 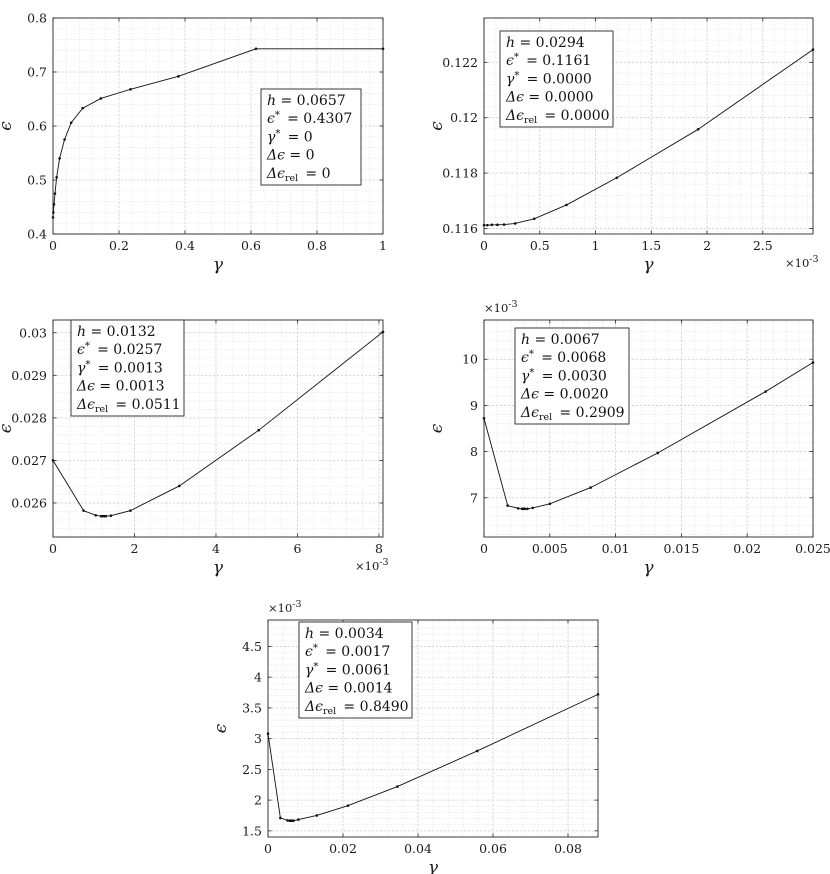 What do you see at coordinates (433, 728) in the screenshot?
I see `panel-5-axes-box` at bounding box center [433, 728].